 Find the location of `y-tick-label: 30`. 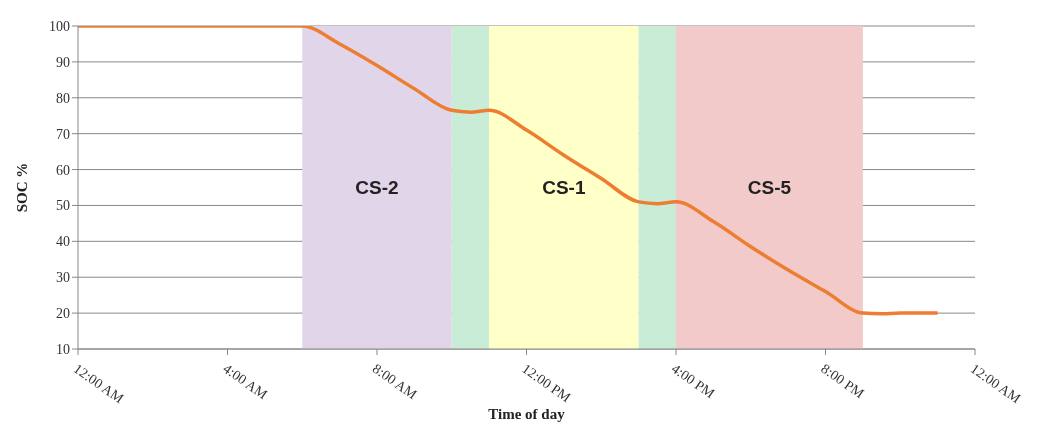

y-tick-label: 30 is located at coordinates (63, 278).